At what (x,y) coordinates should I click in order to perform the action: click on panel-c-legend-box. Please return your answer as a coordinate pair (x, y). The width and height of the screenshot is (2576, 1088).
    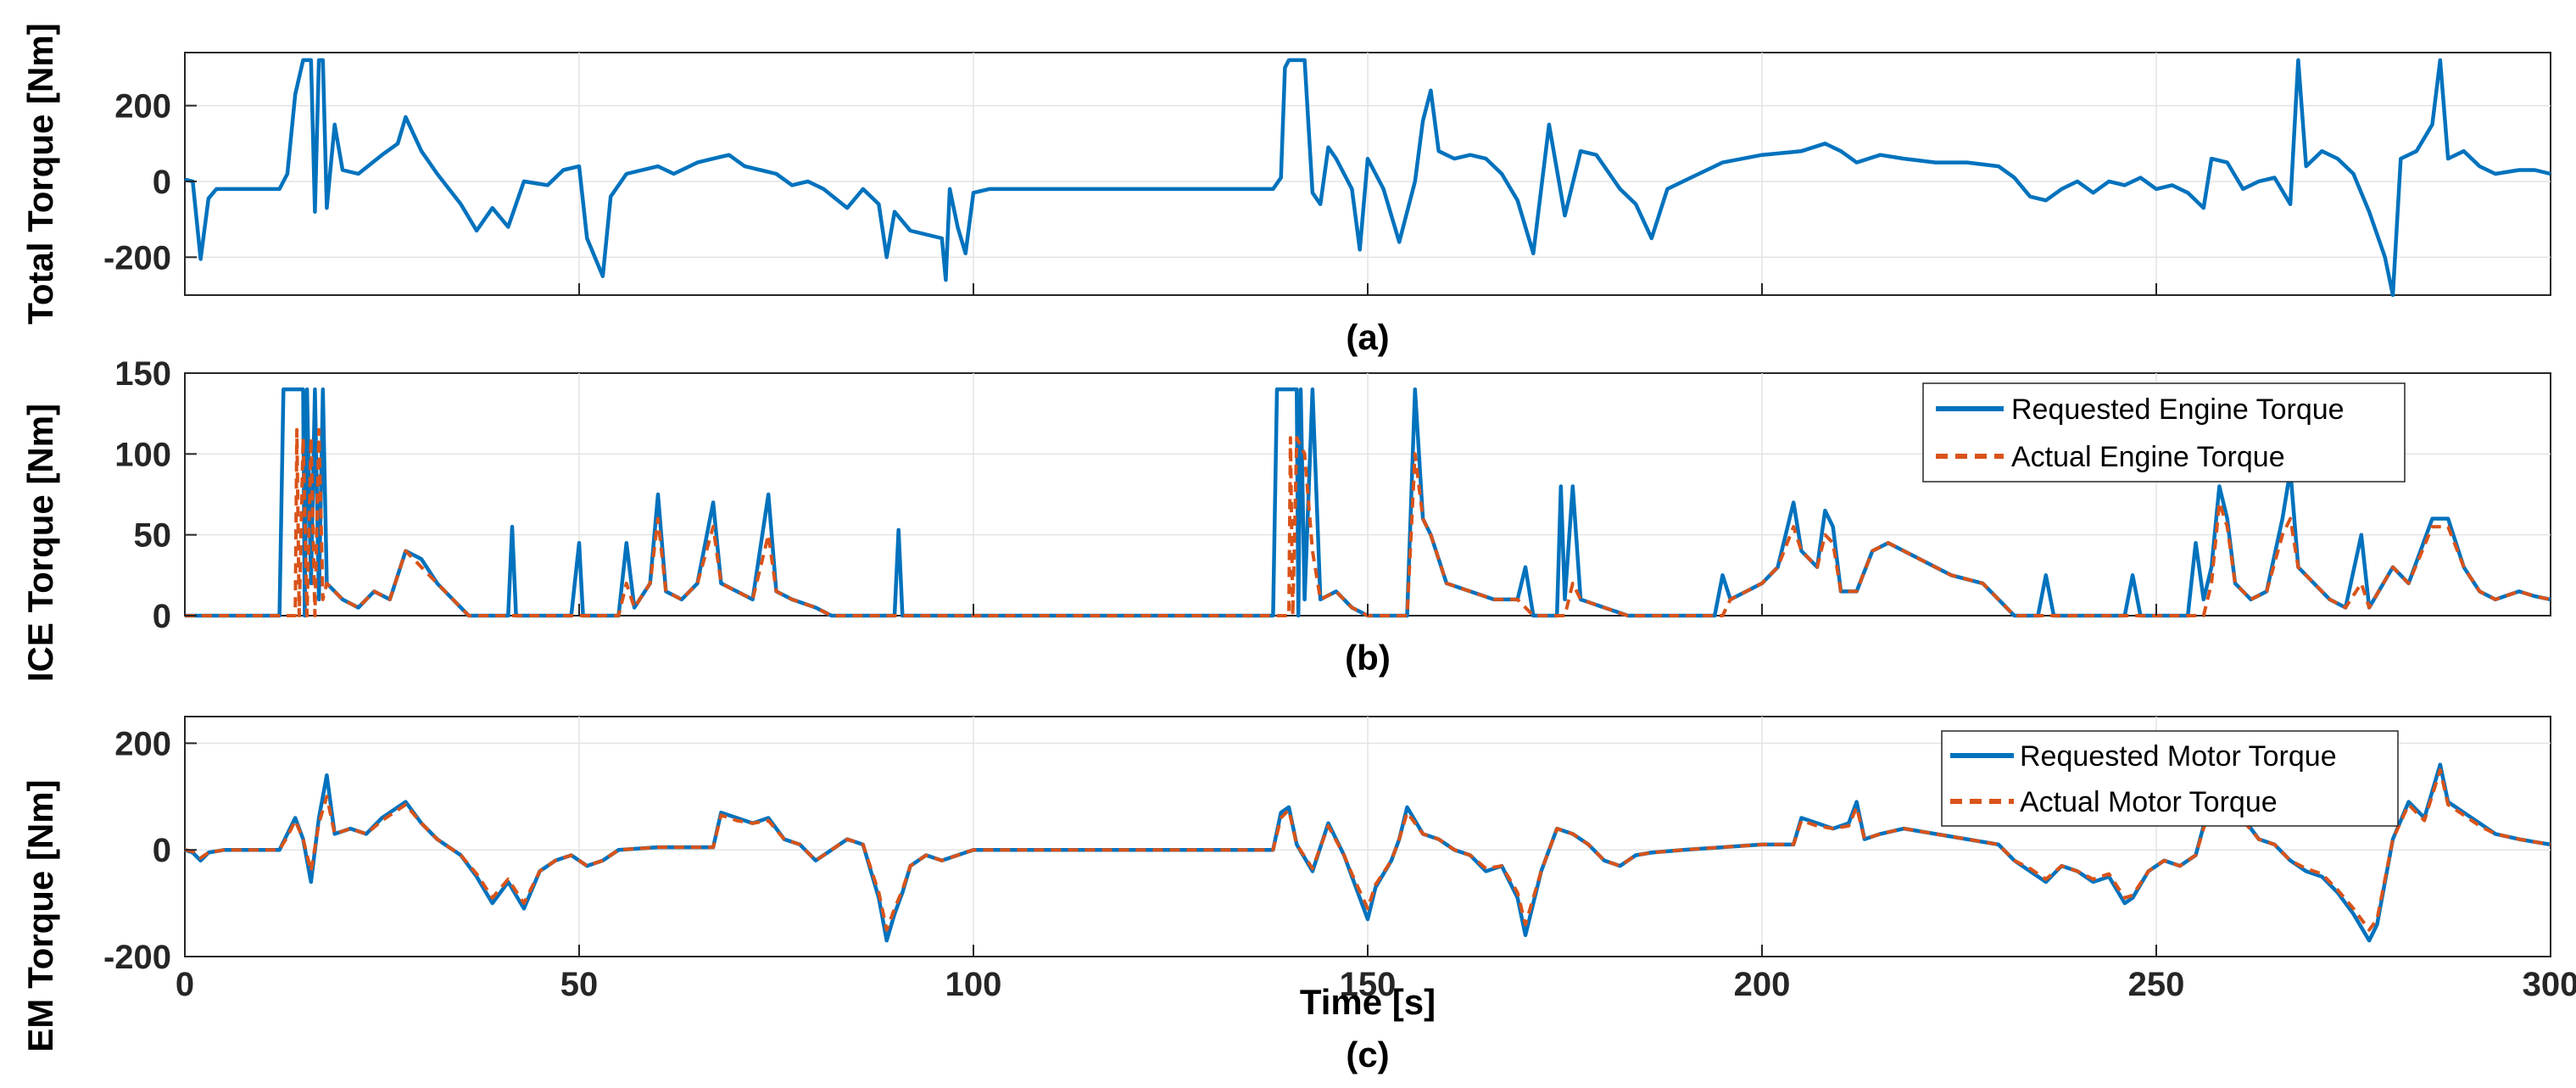
    Looking at the image, I should click on (2170, 778).